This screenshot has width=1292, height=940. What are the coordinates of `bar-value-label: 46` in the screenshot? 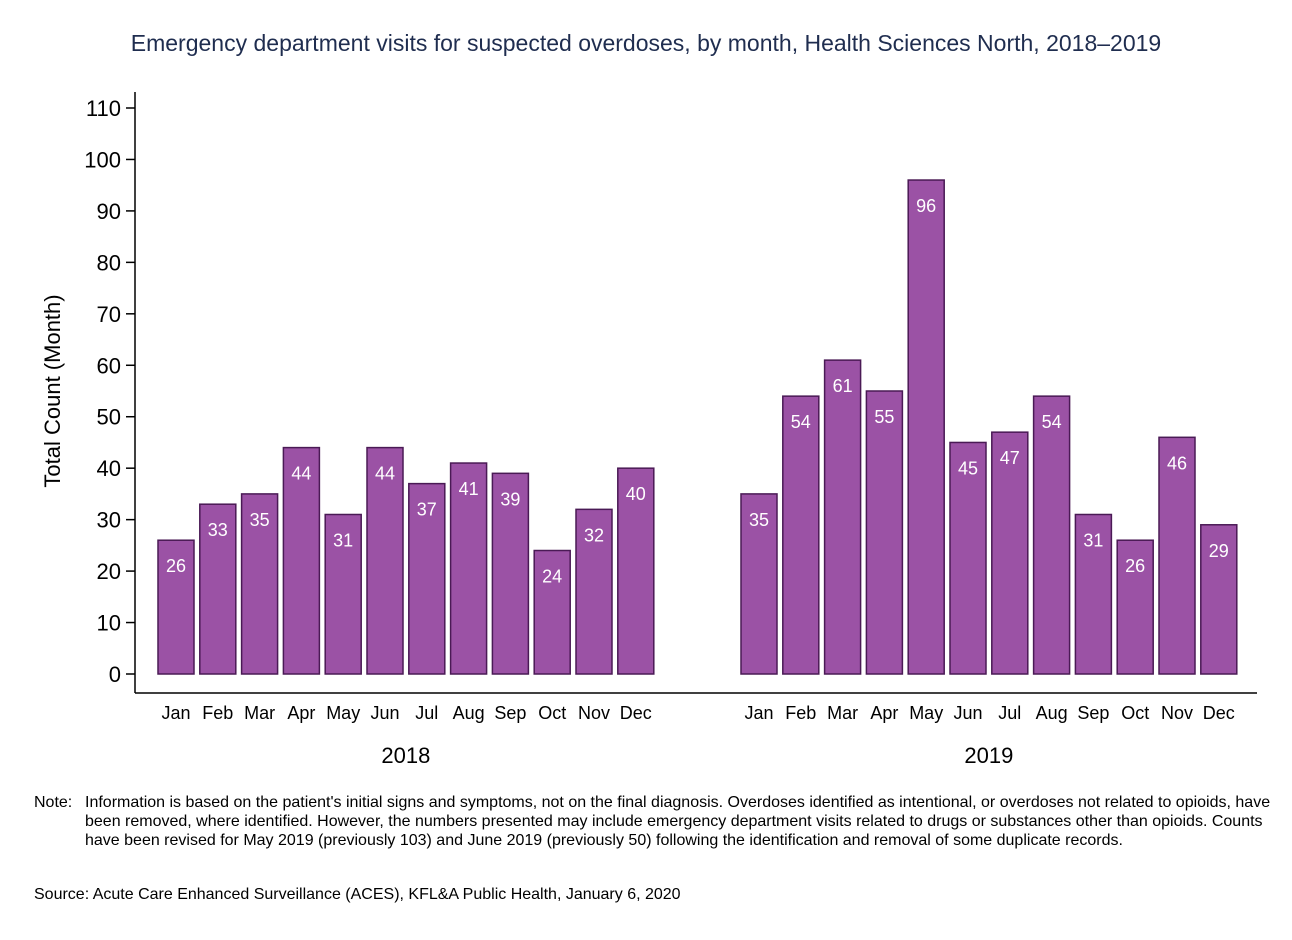 It's located at (1177, 463).